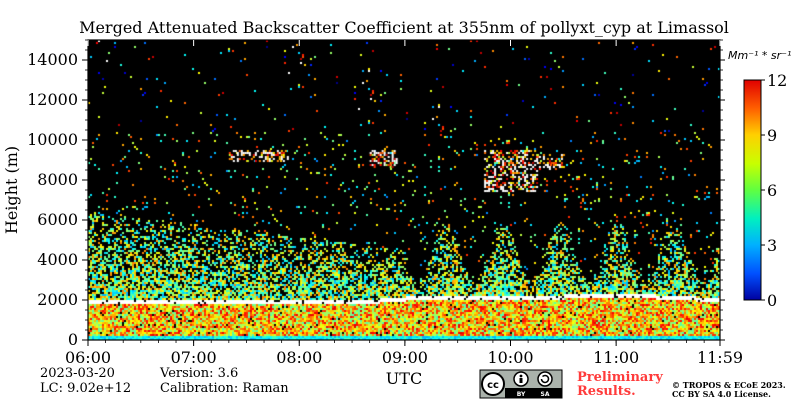  I want to click on y-tick-label: 6000, so click(57, 219).